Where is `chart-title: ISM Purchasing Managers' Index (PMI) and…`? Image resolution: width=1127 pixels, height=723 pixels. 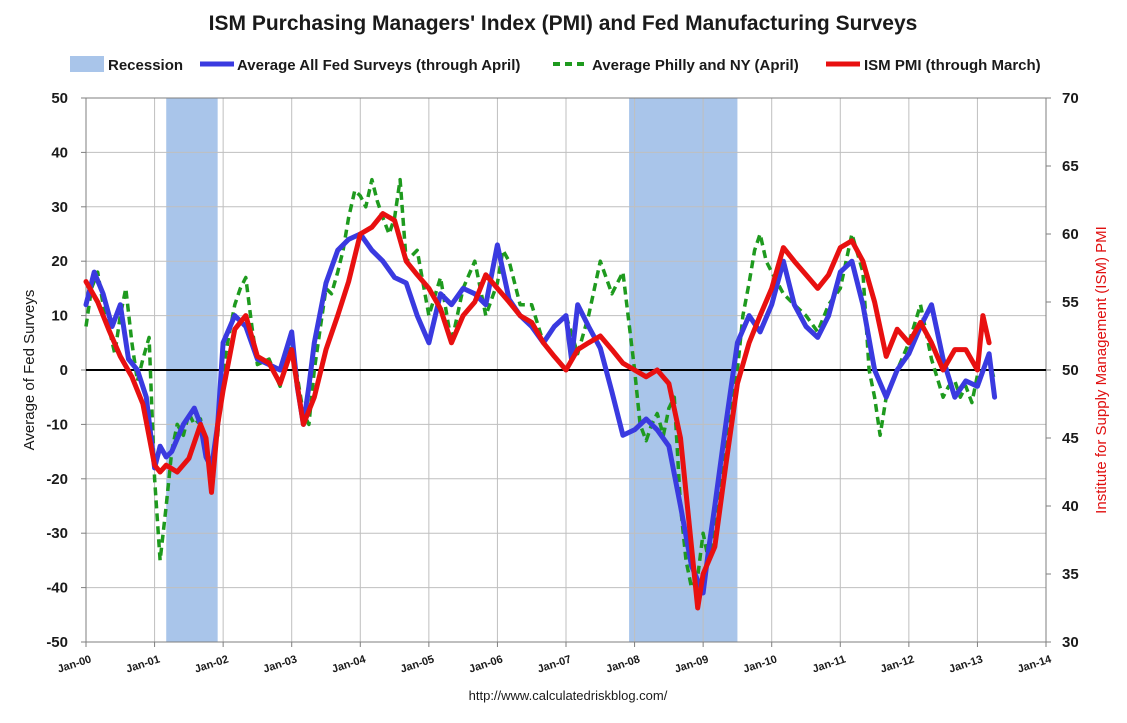 chart-title: ISM Purchasing Managers' Index (PMI) and… is located at coordinates (563, 23).